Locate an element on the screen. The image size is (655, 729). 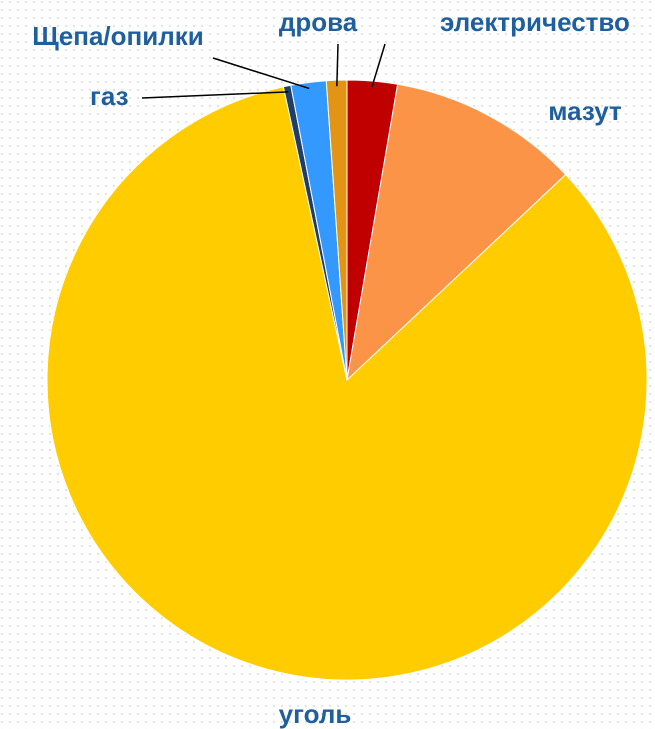
slice-label: дрова is located at coordinates (318, 22).